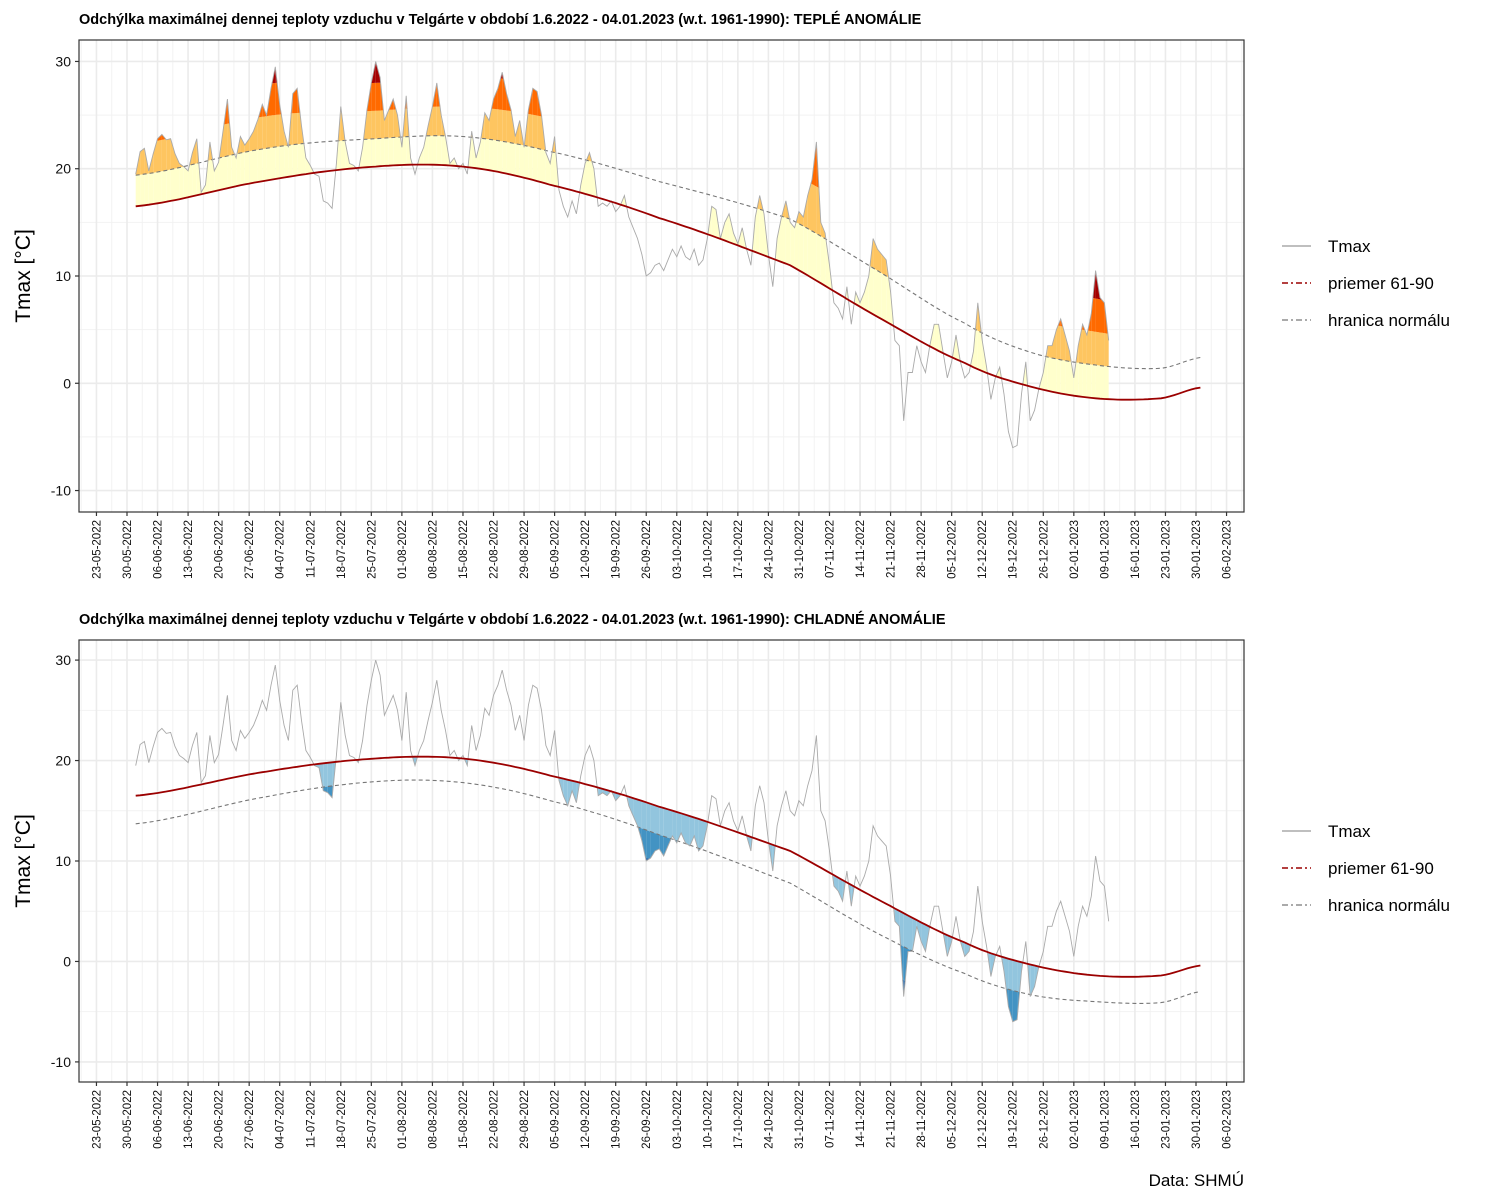 This screenshot has width=1500, height=1200. I want to click on legend-label-bound: hranica normálu, so click(1389, 320).